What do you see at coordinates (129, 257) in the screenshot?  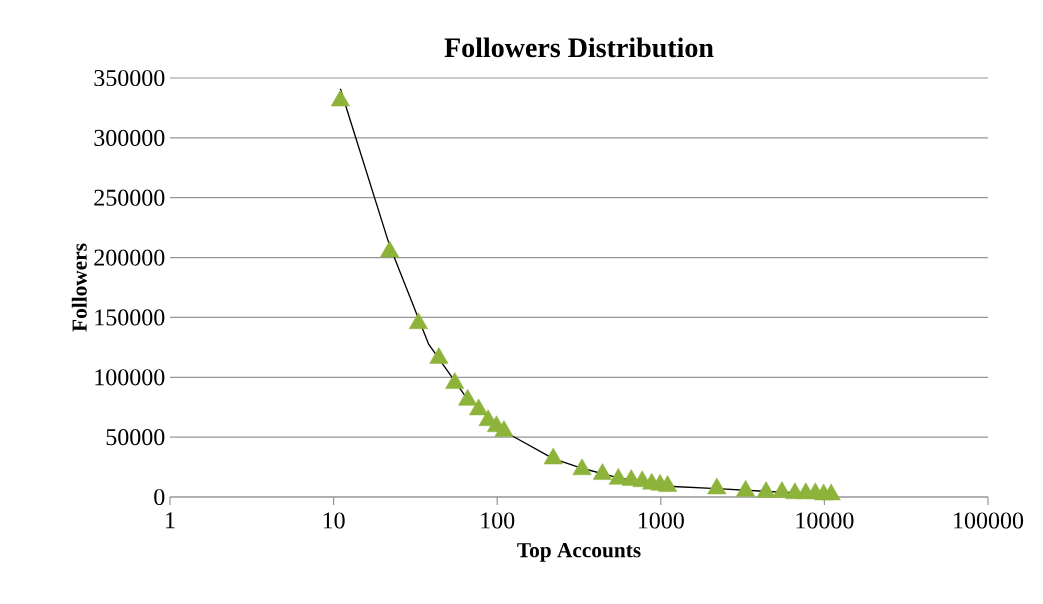 I see `y-tick-label: 200000` at bounding box center [129, 257].